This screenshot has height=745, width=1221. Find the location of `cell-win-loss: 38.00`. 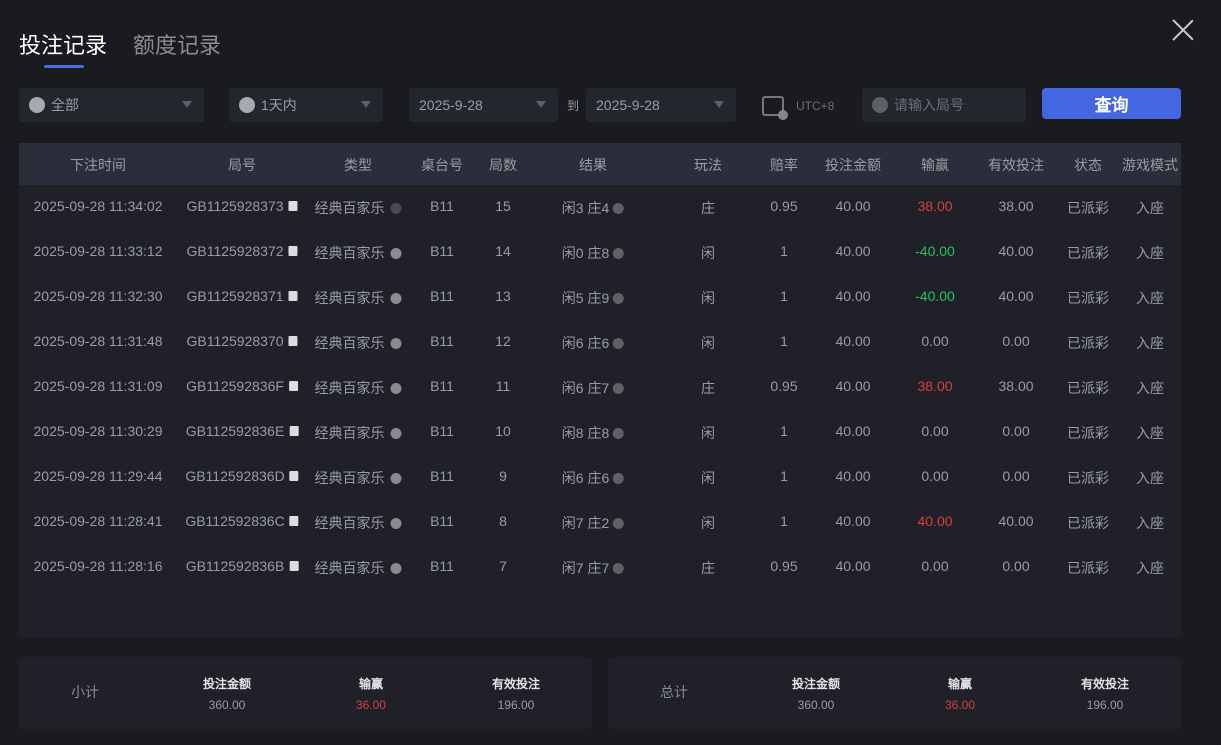

cell-win-loss: 38.00 is located at coordinates (934, 206).